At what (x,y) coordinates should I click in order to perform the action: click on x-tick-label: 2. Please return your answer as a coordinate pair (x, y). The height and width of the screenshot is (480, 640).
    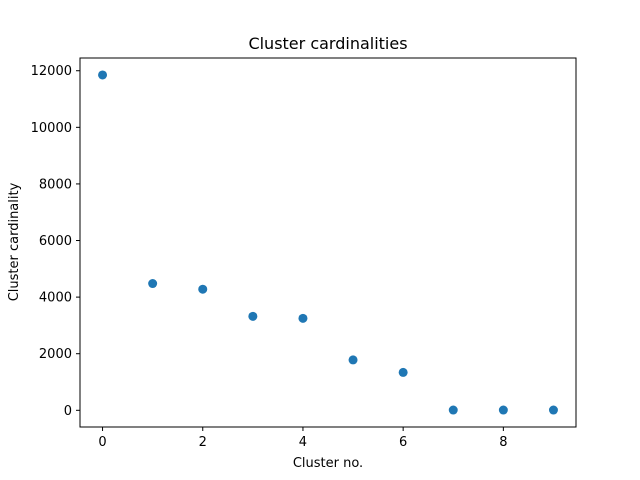
    Looking at the image, I should click on (203, 442).